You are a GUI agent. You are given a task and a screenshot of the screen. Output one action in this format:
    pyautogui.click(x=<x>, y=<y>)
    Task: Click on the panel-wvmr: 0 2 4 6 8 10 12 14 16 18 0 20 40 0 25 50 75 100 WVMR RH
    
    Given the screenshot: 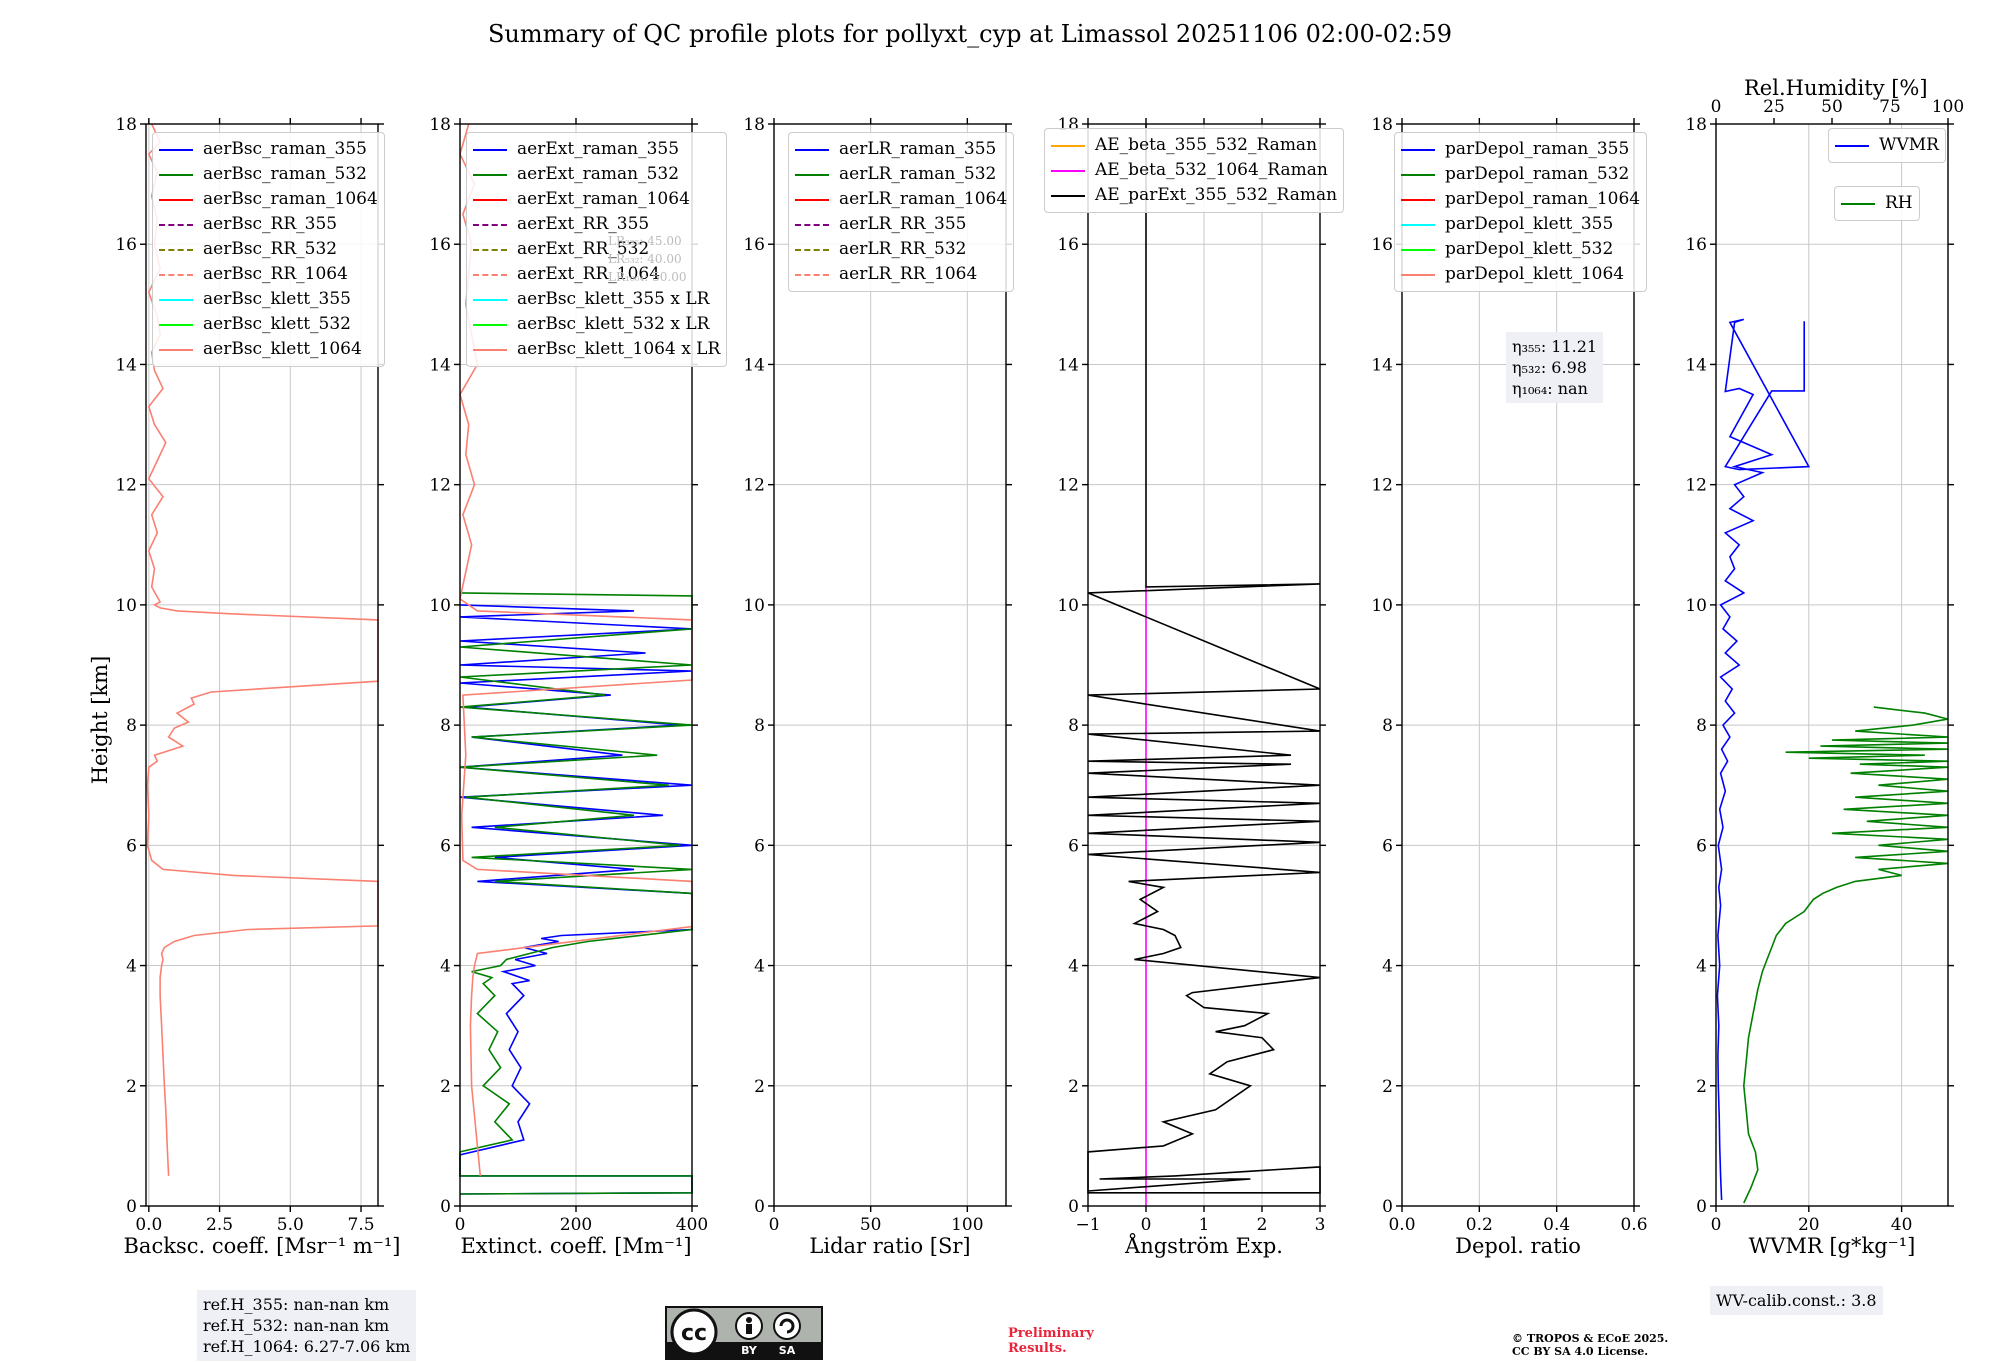 What is the action you would take?
    pyautogui.click(x=1824, y=666)
    